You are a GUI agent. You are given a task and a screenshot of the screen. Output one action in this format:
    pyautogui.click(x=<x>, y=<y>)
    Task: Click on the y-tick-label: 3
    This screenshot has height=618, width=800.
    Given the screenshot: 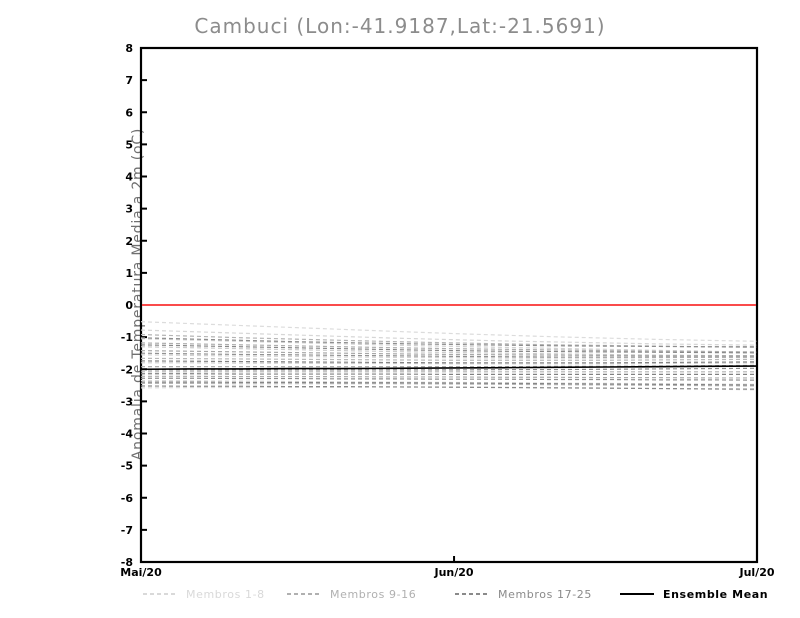 What is the action you would take?
    pyautogui.click(x=129, y=209)
    